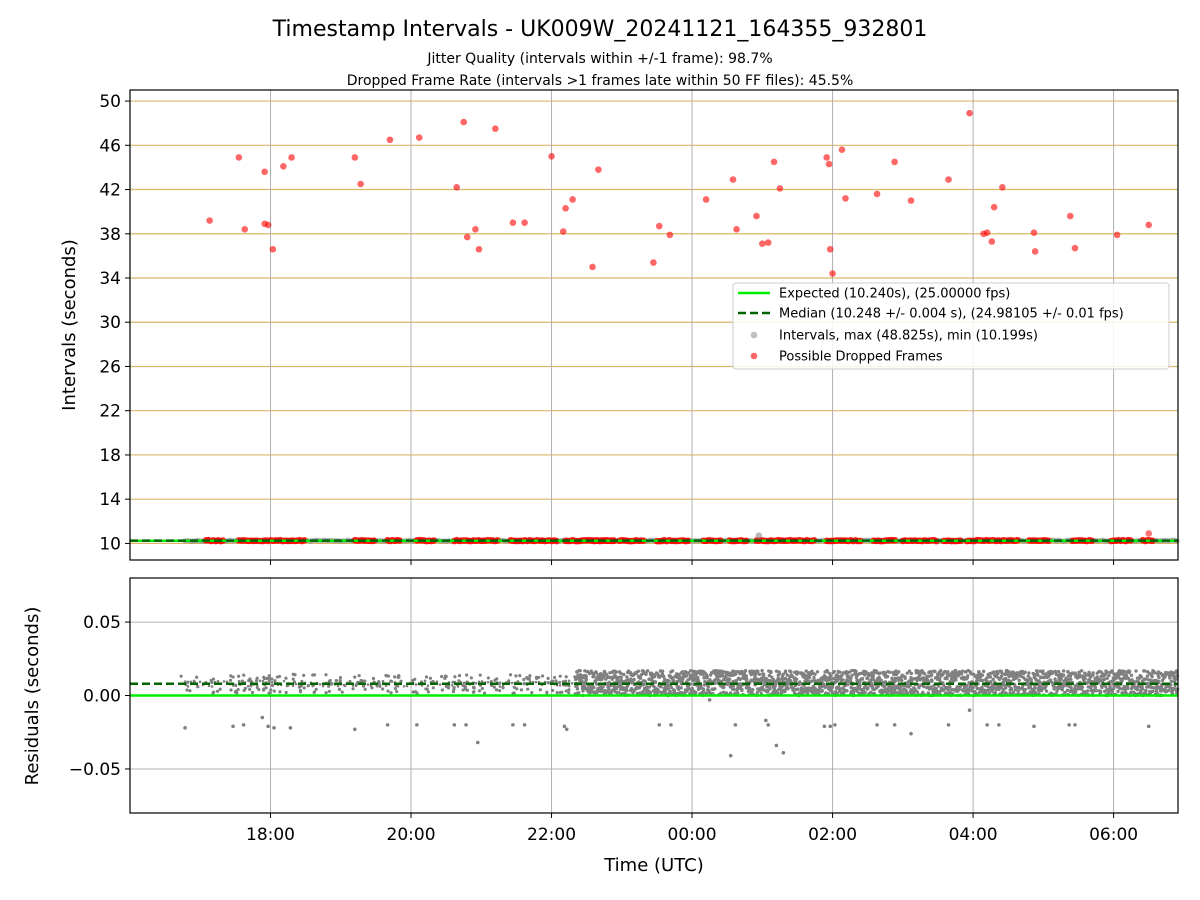 This screenshot has height=900, width=1200. I want to click on residual-points, so click(655, 713).